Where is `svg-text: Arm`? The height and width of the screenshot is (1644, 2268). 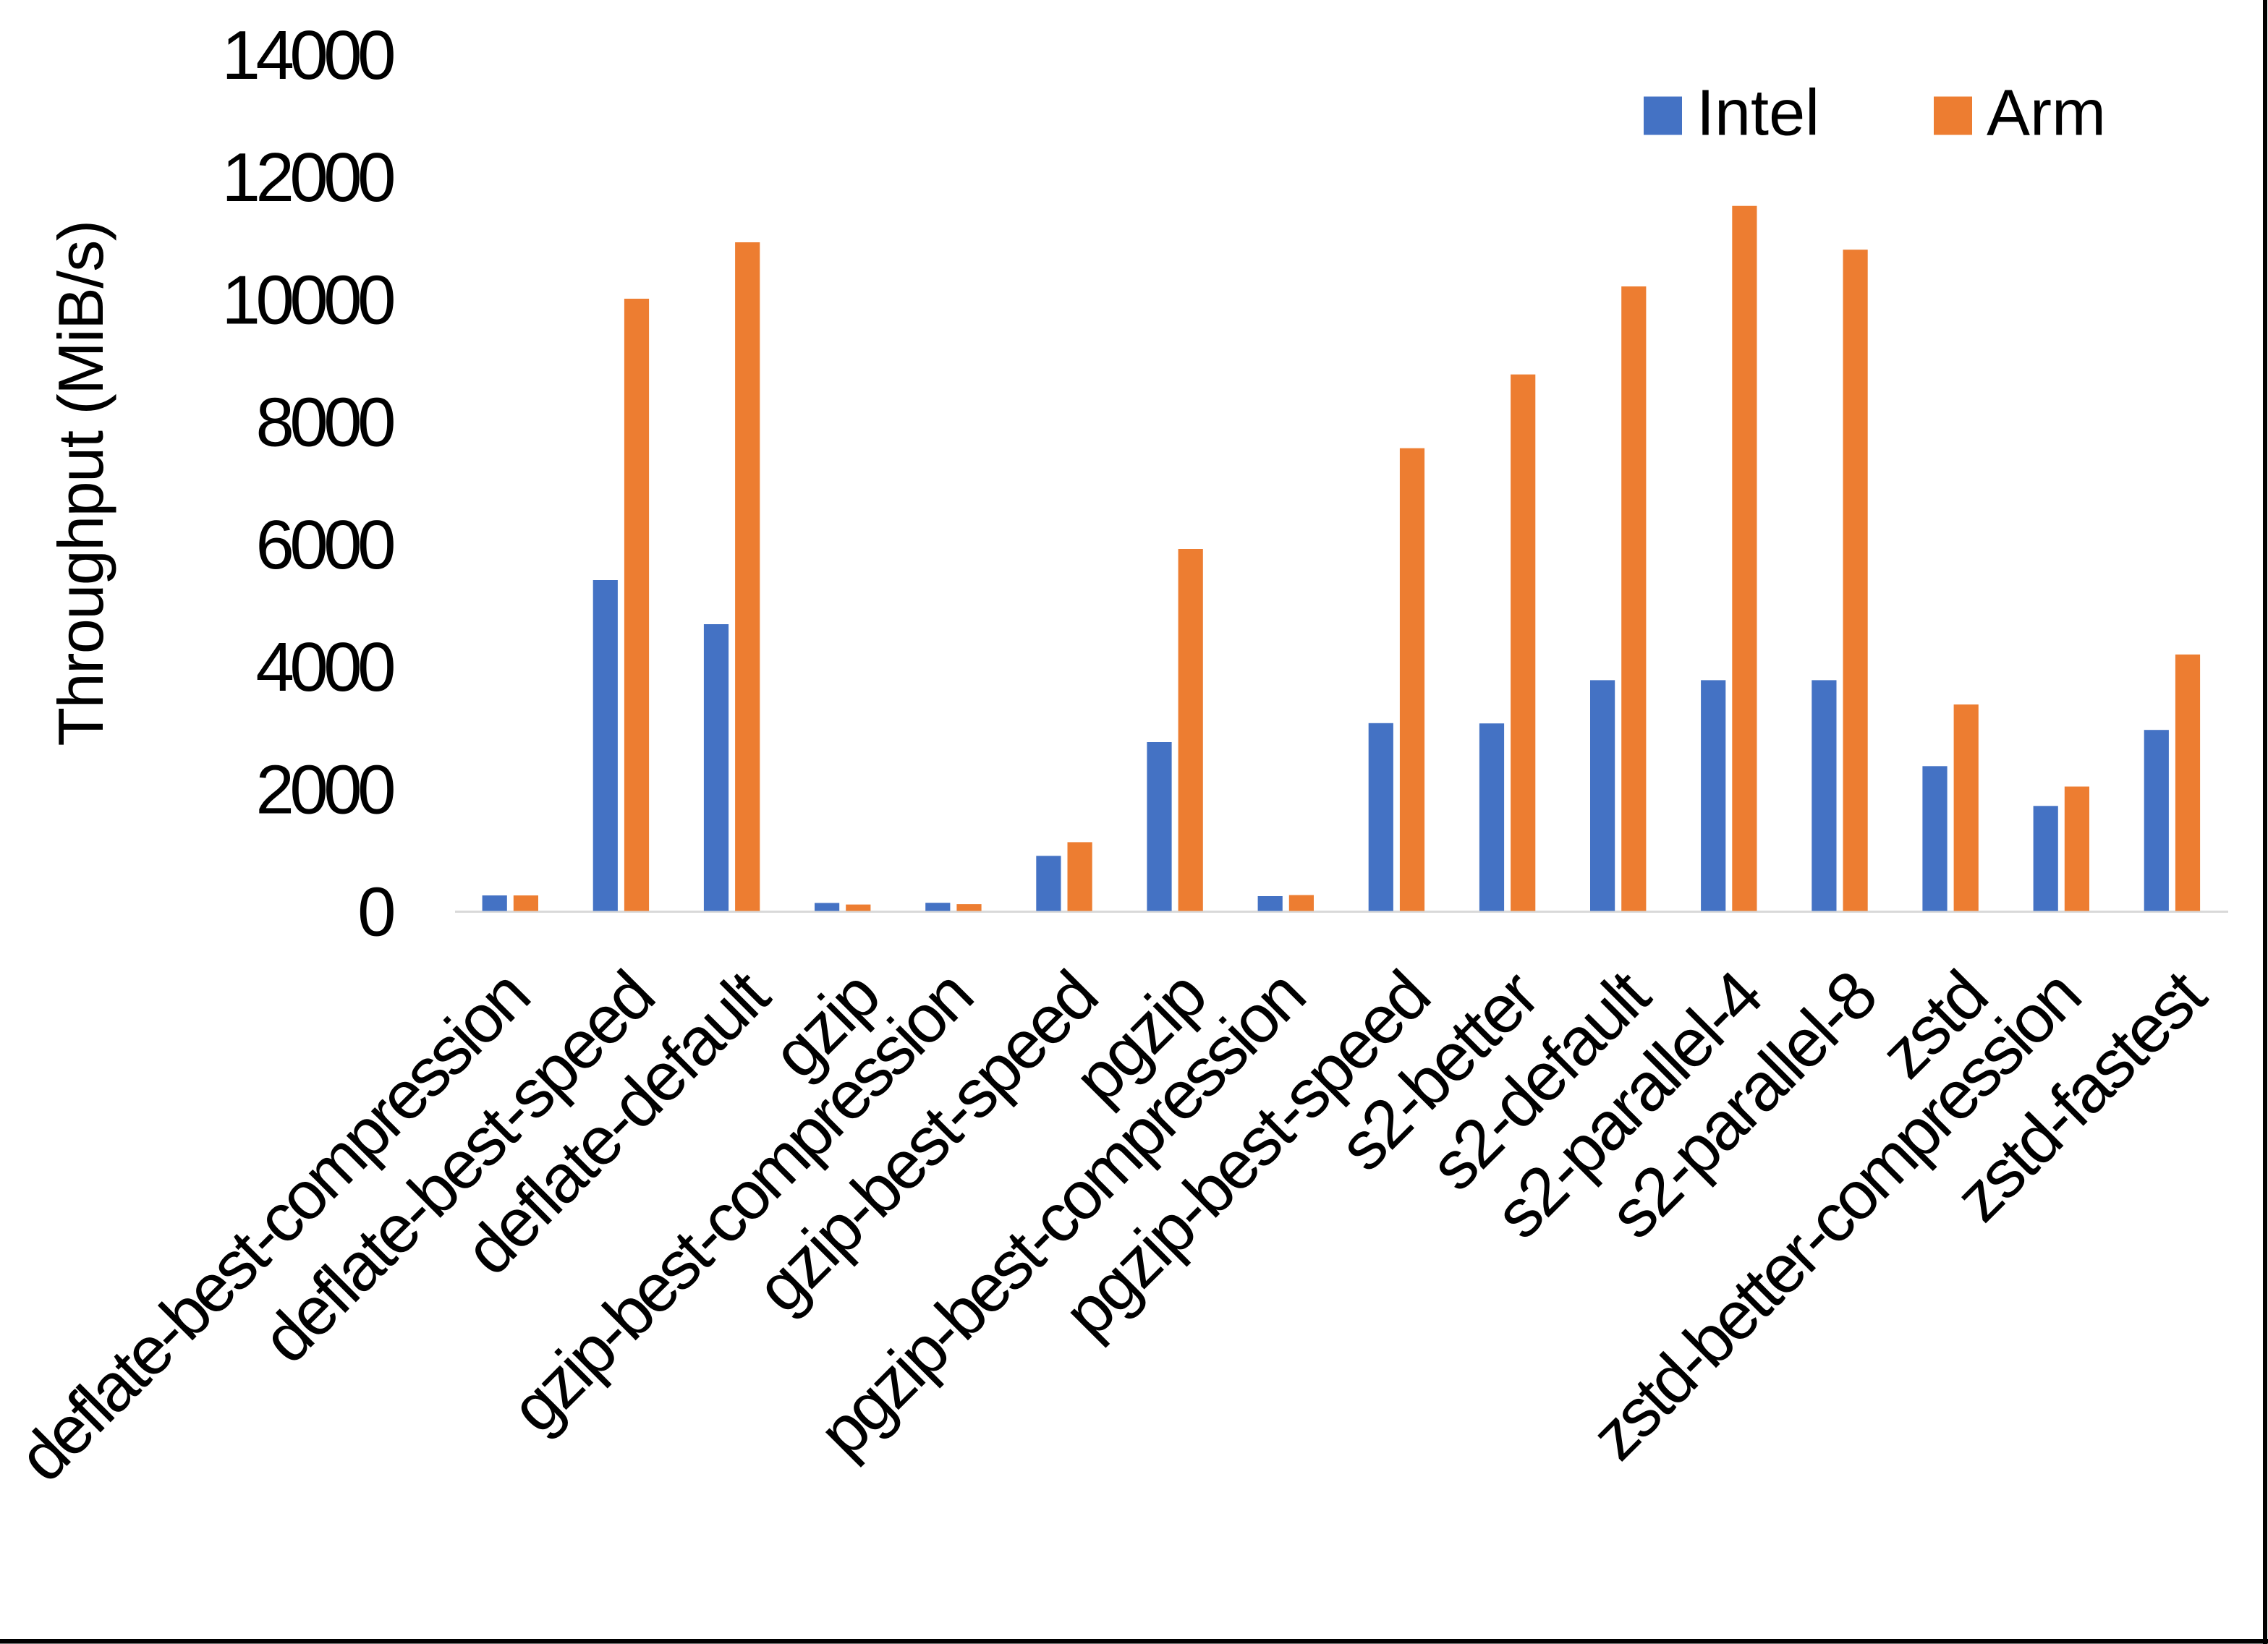 svg-text: Arm is located at coordinates (2047, 113).